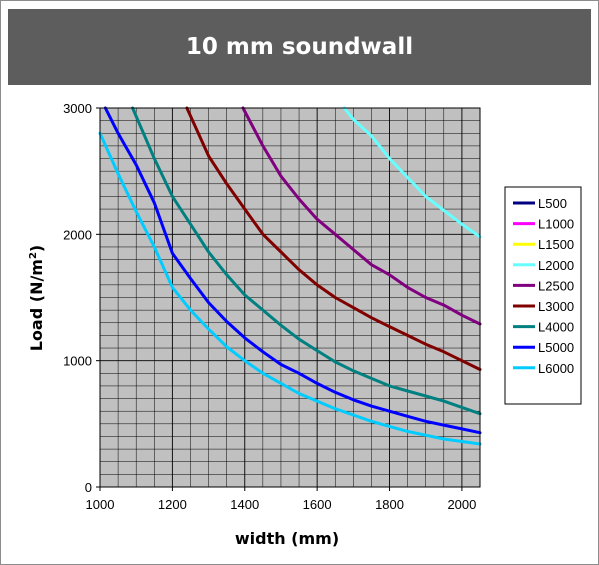 Image resolution: width=599 pixels, height=565 pixels. I want to click on legend-label-l2500: L2500, so click(556, 285).